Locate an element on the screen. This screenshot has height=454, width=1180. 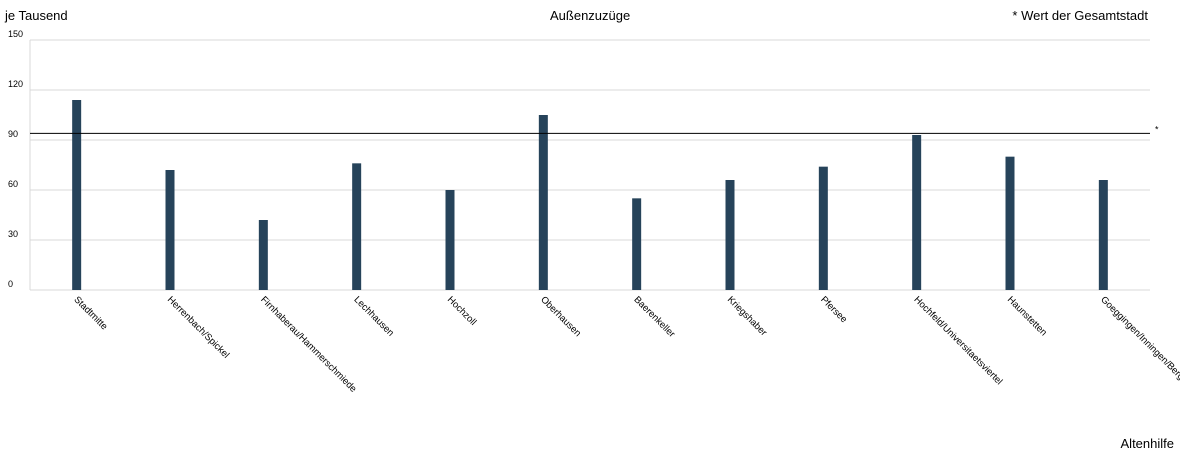
x-tick-label: Hochfeld/Universitaetsviertel is located at coordinates (958, 340).